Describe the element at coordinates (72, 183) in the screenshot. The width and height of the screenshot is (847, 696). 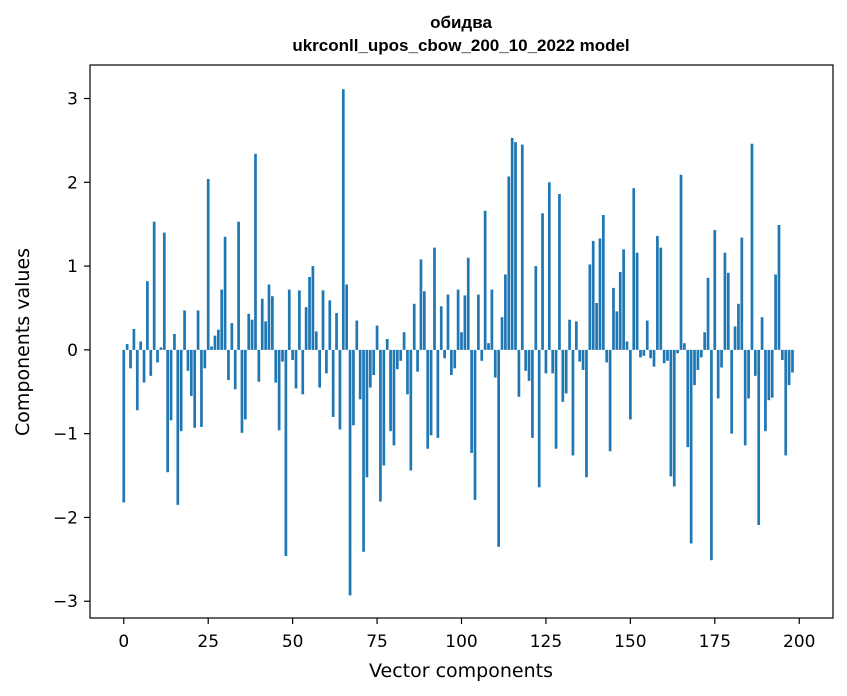
I see `y-tick-label: 2` at that location.